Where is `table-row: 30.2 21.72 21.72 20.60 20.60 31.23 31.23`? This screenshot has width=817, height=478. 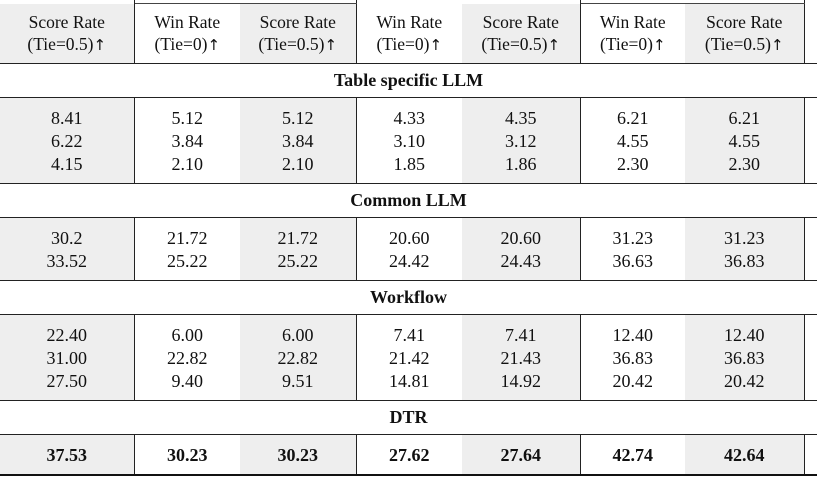
table-row: 30.2 21.72 21.72 20.60 20.60 31.23 31.23 is located at coordinates (408, 237).